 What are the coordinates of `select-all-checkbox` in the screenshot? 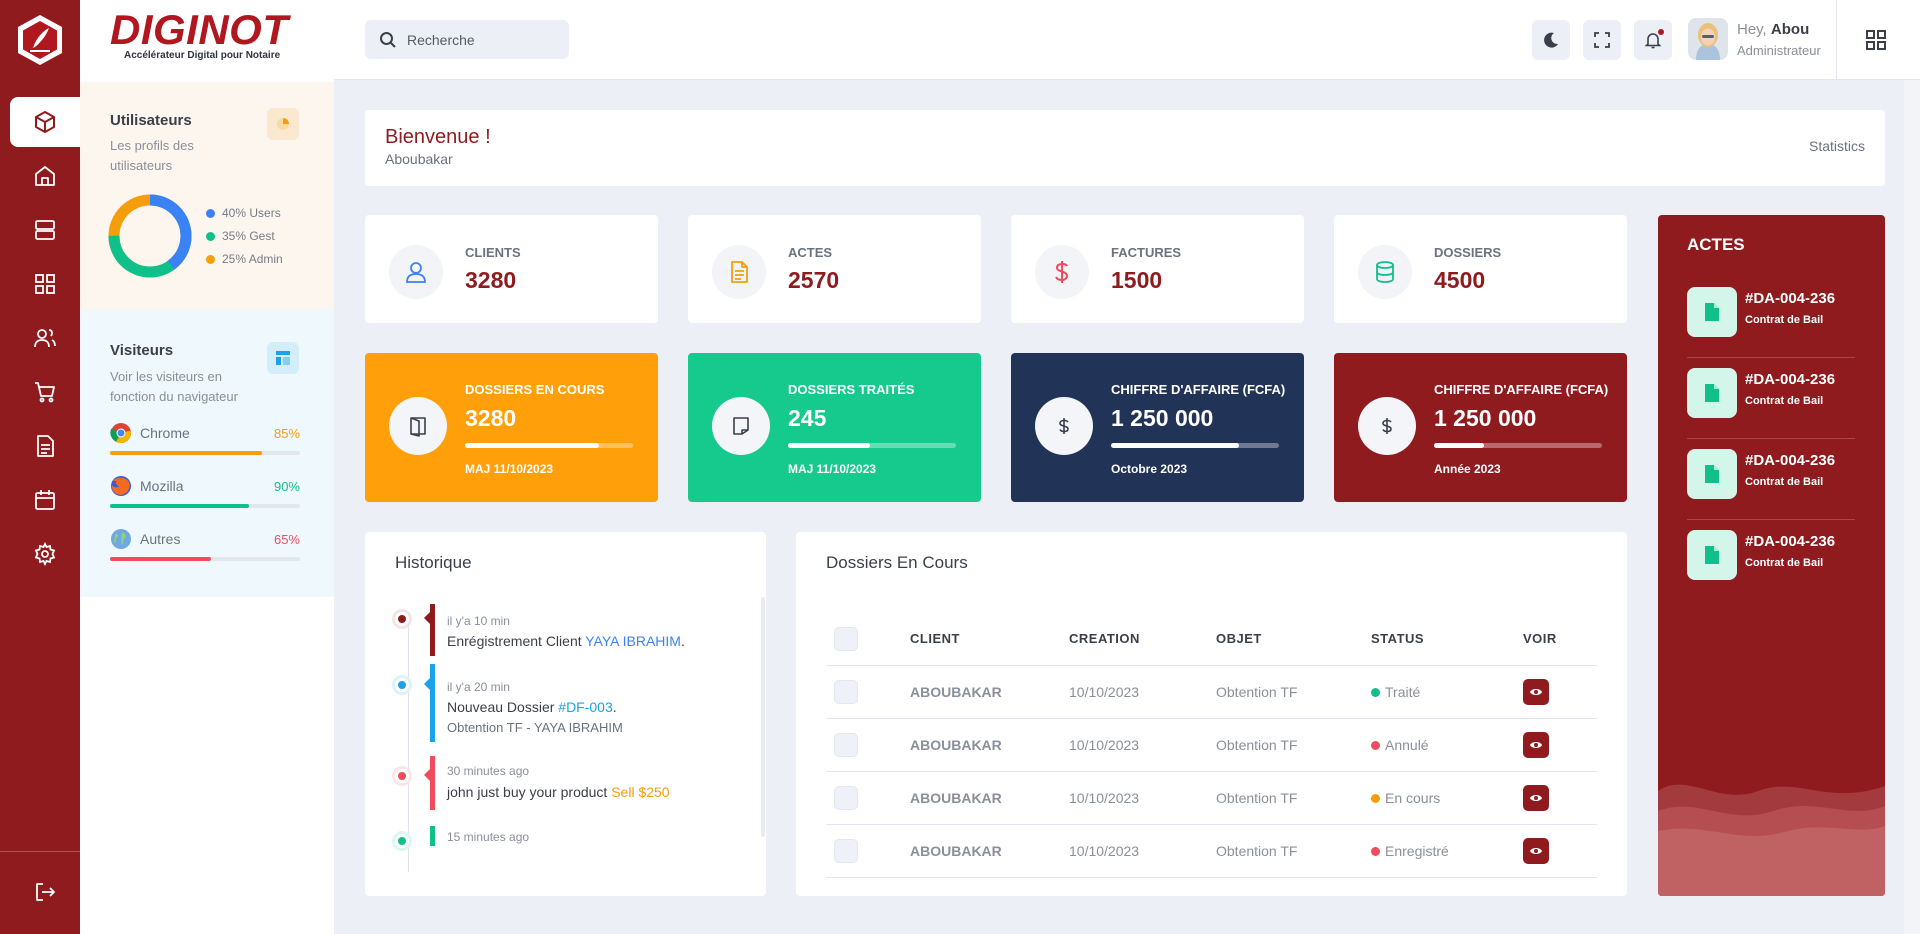 It's located at (846, 638).